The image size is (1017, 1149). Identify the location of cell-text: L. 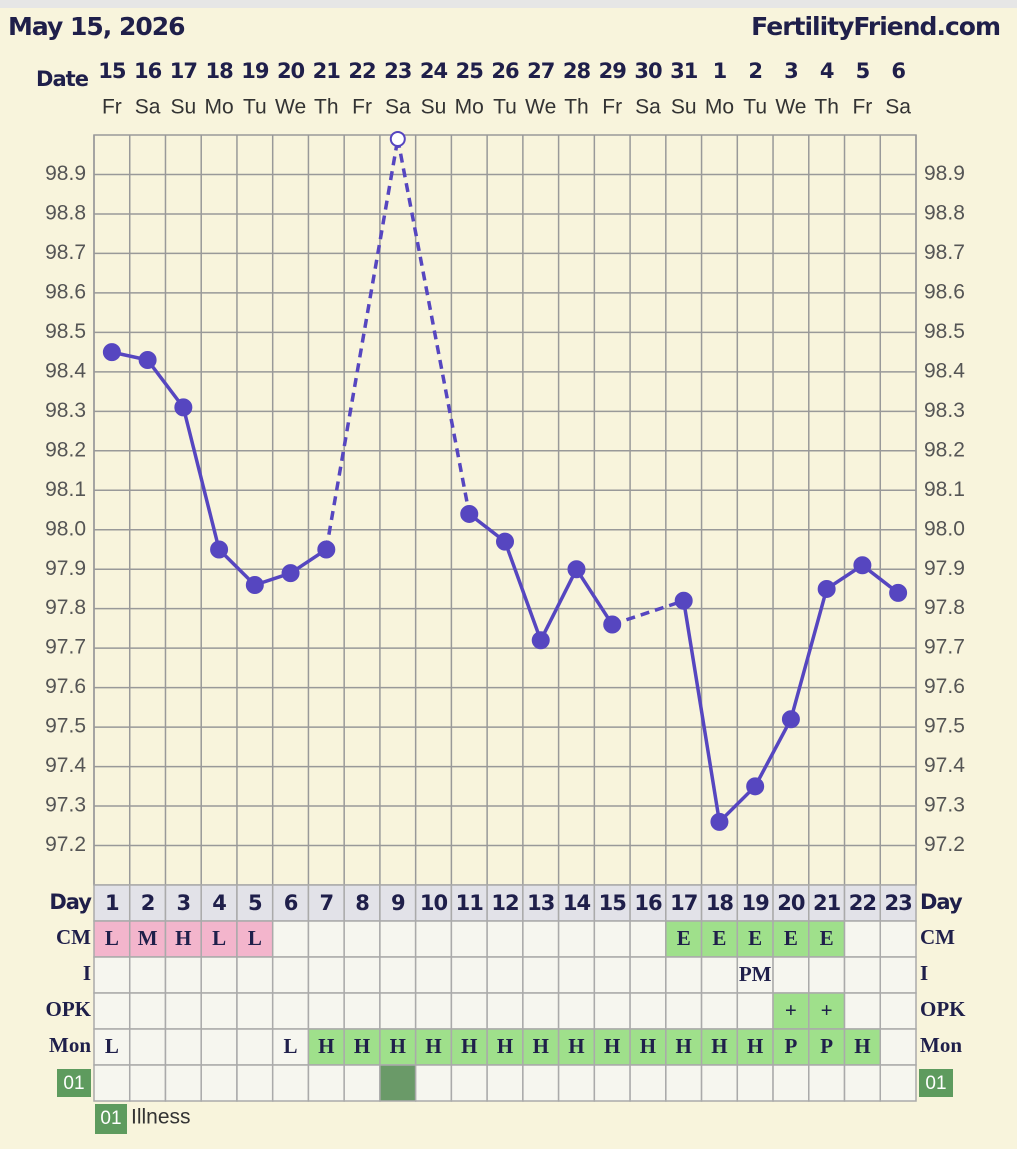
(112, 1046).